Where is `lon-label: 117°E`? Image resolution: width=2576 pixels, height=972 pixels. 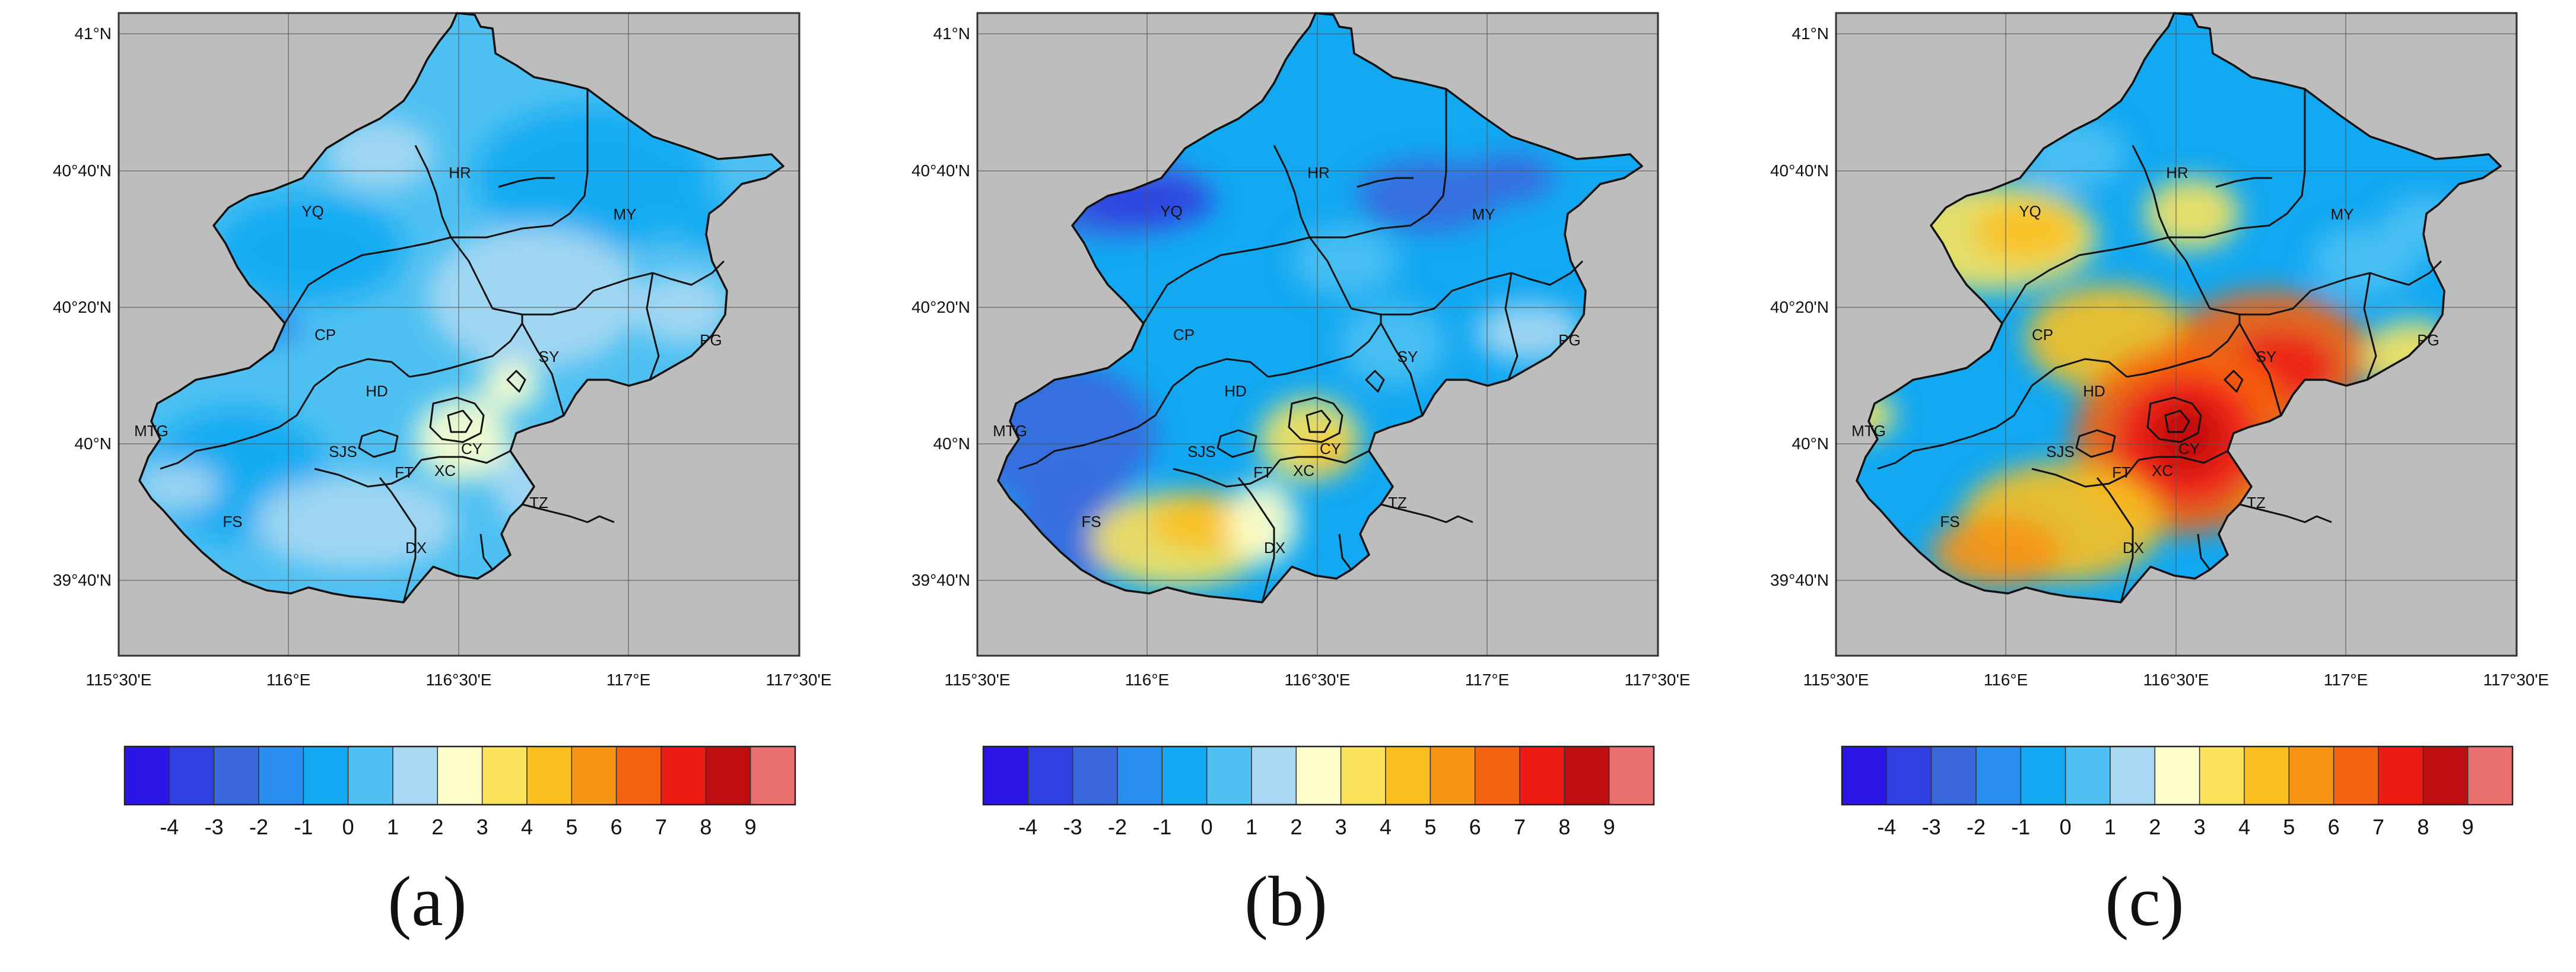
lon-label: 117°E is located at coordinates (2346, 680).